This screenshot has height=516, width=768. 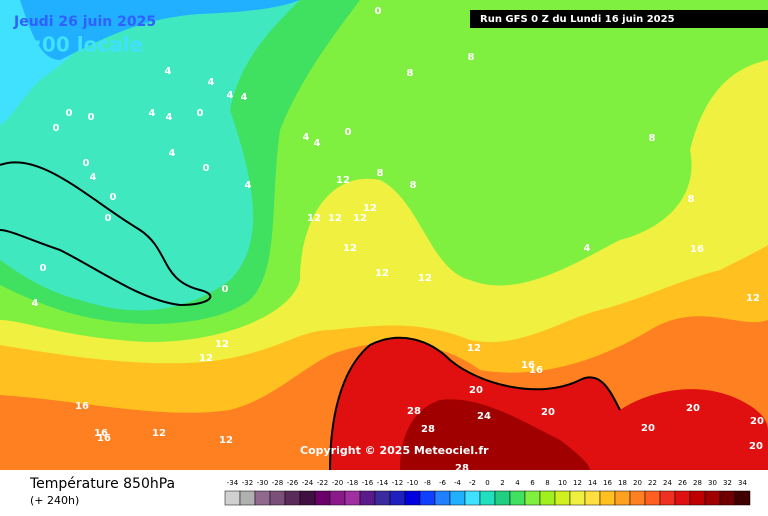 What do you see at coordinates (622, 483) in the screenshot?
I see `legend-label: 18` at bounding box center [622, 483].